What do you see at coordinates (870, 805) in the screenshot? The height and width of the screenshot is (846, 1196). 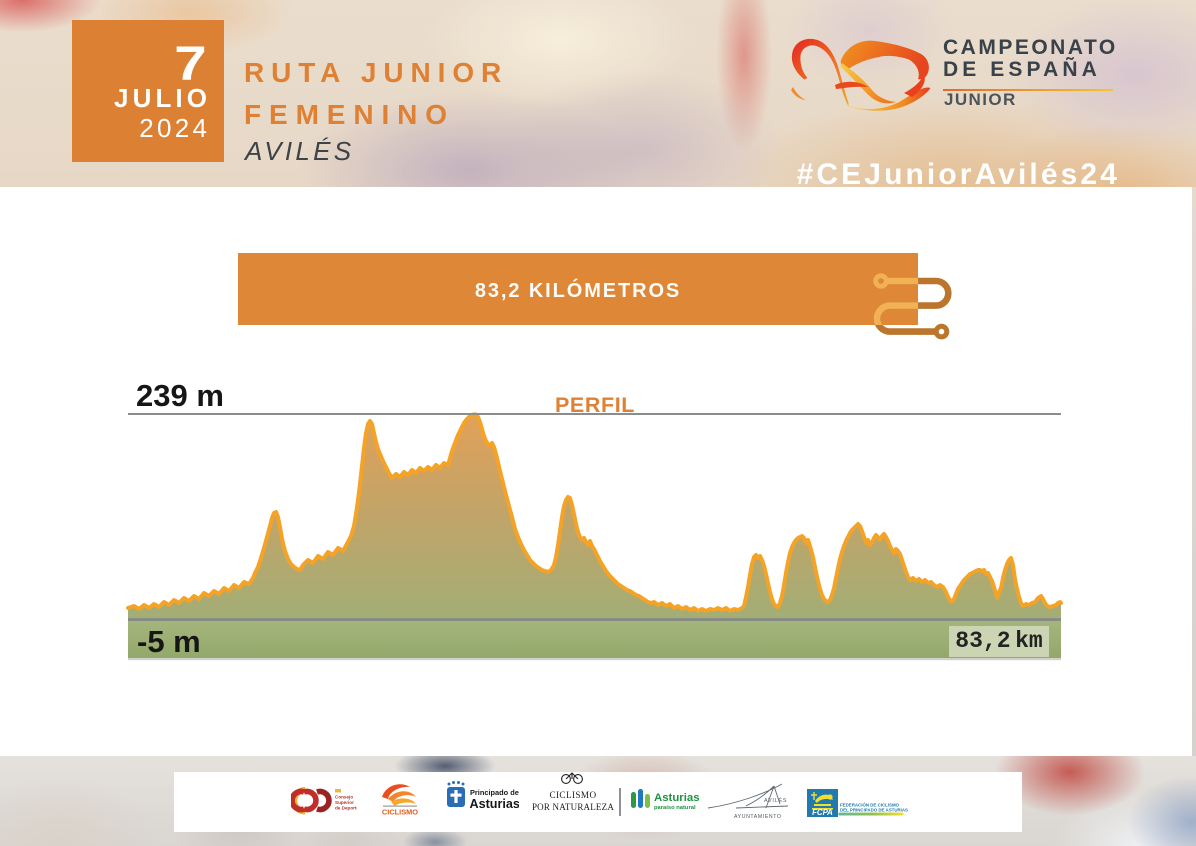 I see `svg-text: FEDERACIÓN DE CICLISMO` at bounding box center [870, 805].